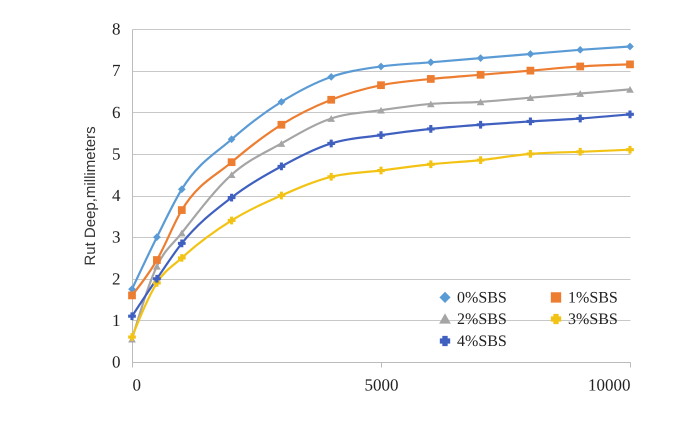 The image size is (675, 441). Describe the element at coordinates (116, 195) in the screenshot. I see `y-tick-label: 4` at that location.